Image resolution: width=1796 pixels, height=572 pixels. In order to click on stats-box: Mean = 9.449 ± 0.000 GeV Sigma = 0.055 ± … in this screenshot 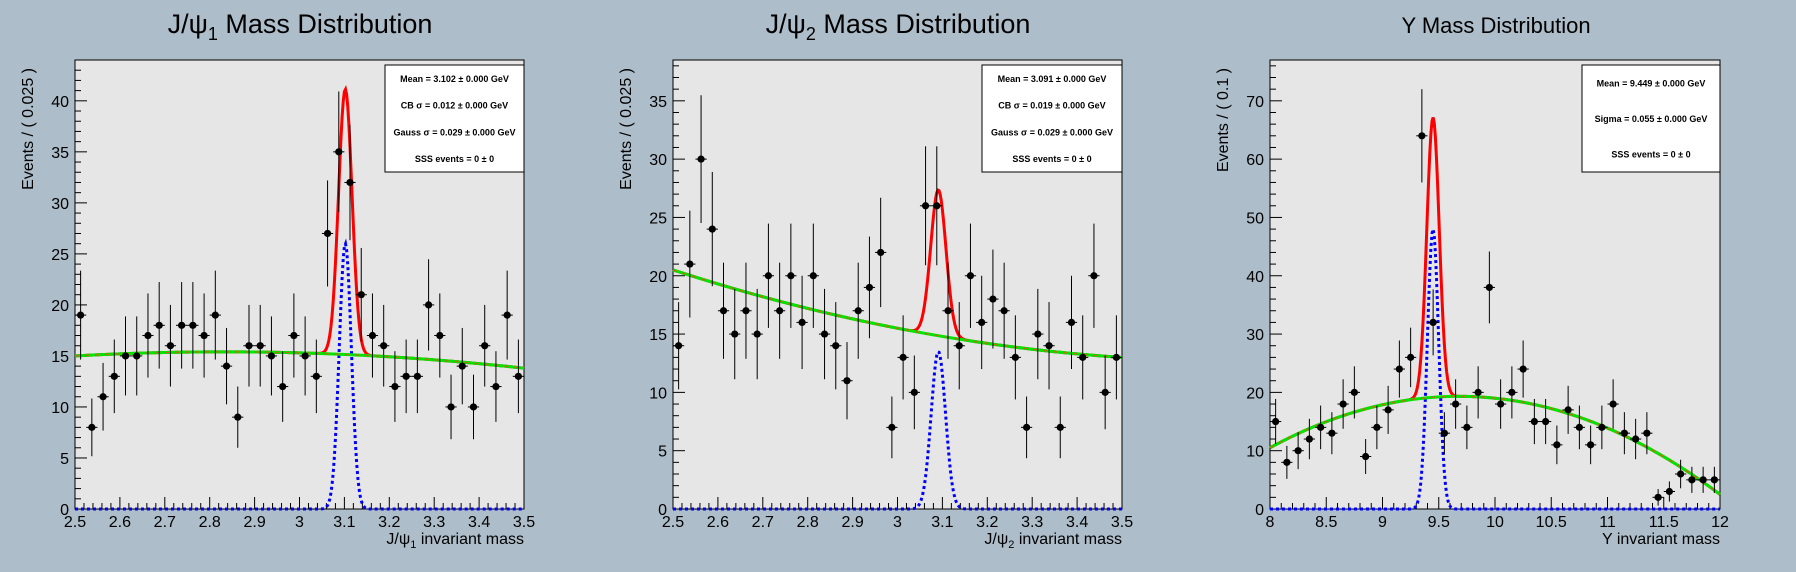, I will do `click(1651, 118)`.